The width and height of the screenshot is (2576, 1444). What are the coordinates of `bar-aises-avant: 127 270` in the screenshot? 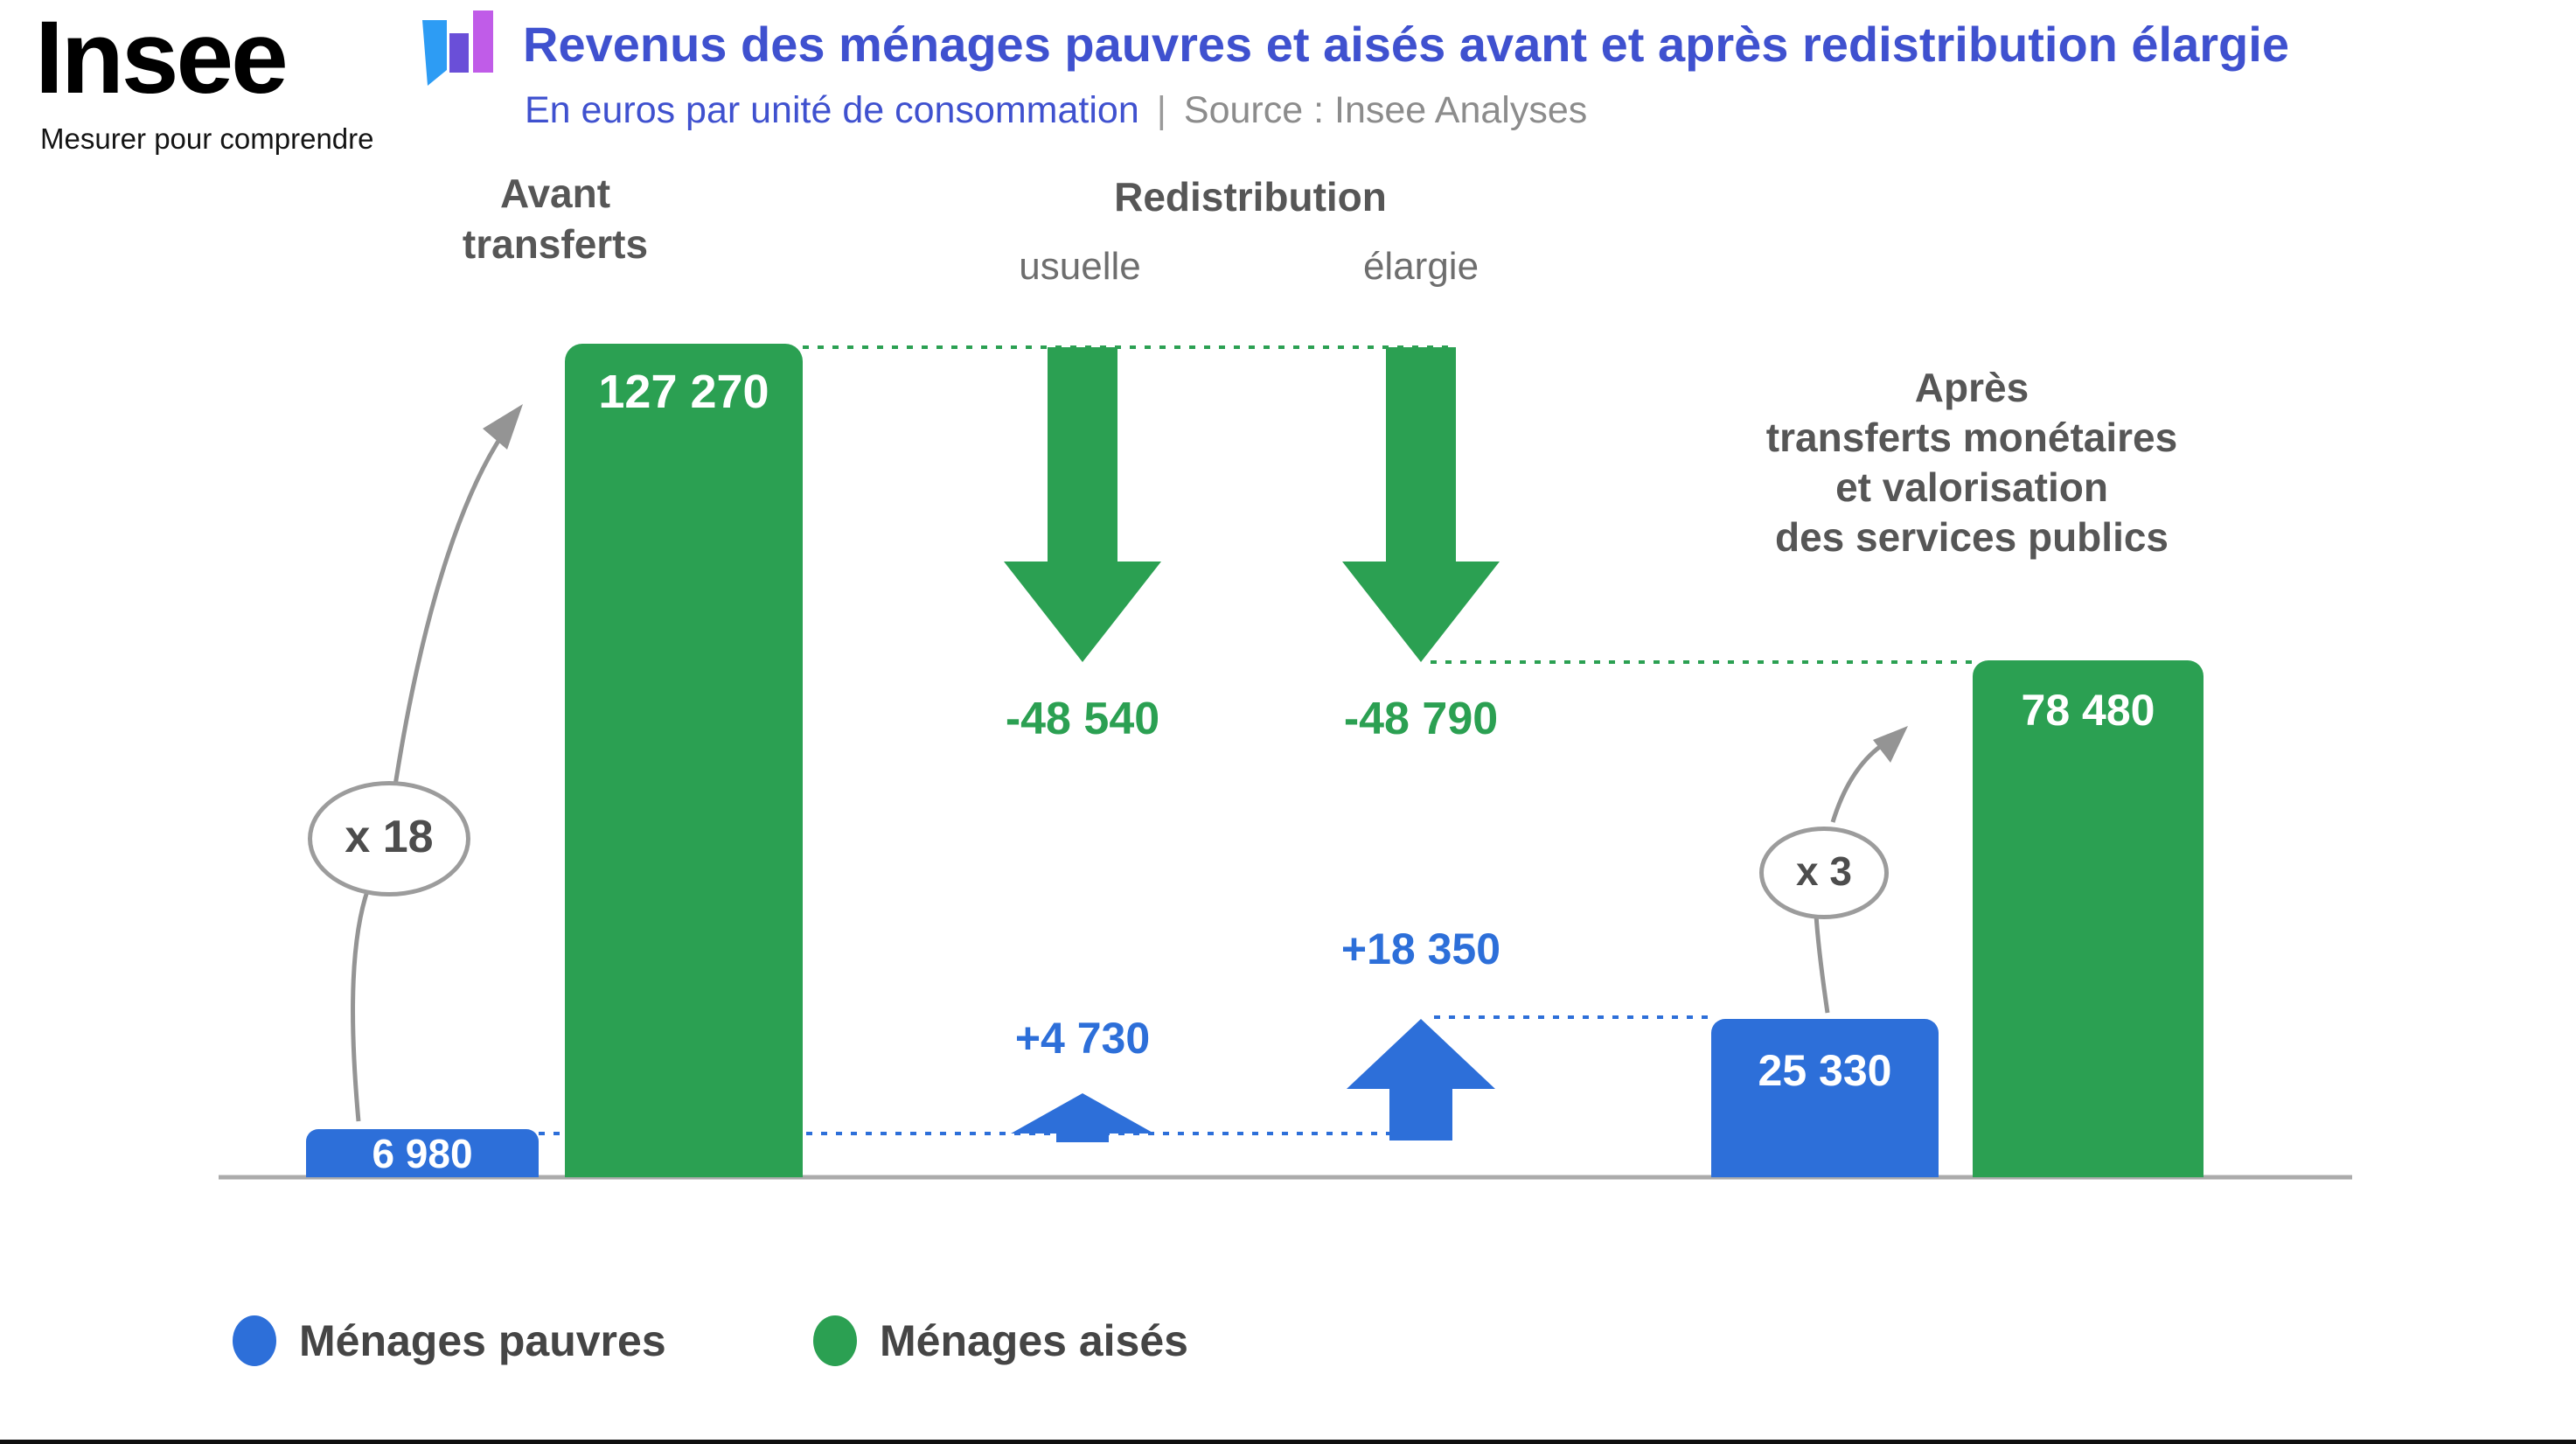 It's located at (684, 760).